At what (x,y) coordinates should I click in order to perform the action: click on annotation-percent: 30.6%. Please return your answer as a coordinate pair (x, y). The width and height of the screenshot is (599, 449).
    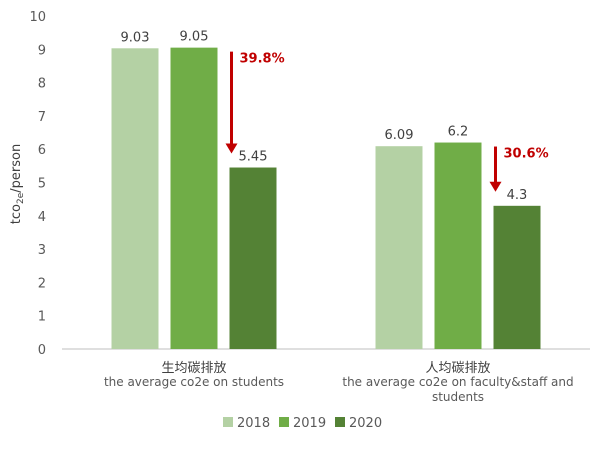
    Looking at the image, I should click on (526, 154).